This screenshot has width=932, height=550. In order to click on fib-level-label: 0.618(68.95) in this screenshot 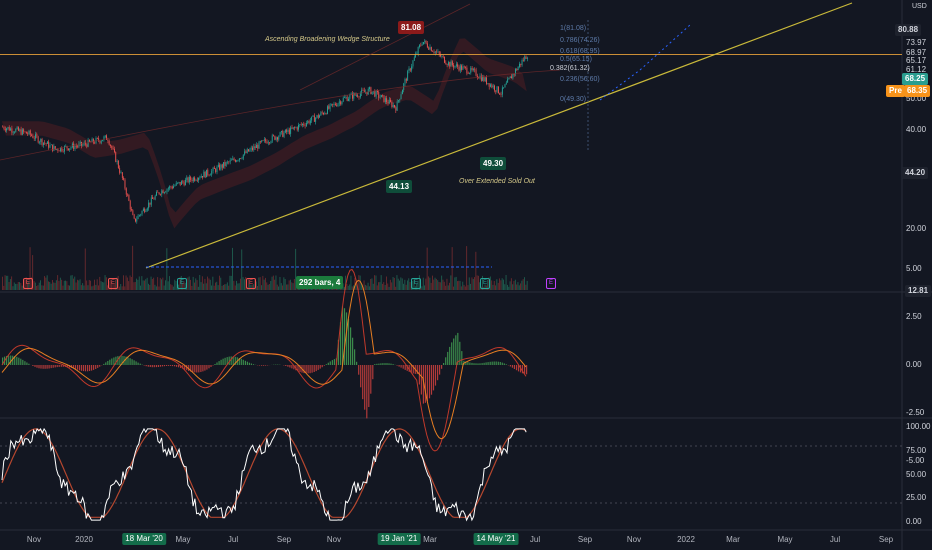, I will do `click(580, 51)`.